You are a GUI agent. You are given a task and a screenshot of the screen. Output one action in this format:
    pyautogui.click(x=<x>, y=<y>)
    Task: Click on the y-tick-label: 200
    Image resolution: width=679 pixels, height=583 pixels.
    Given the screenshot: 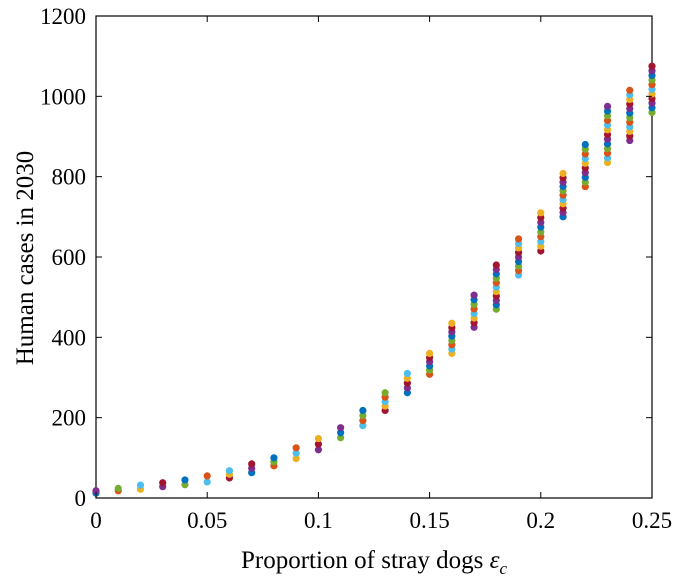 What is the action you would take?
    pyautogui.click(x=69, y=418)
    